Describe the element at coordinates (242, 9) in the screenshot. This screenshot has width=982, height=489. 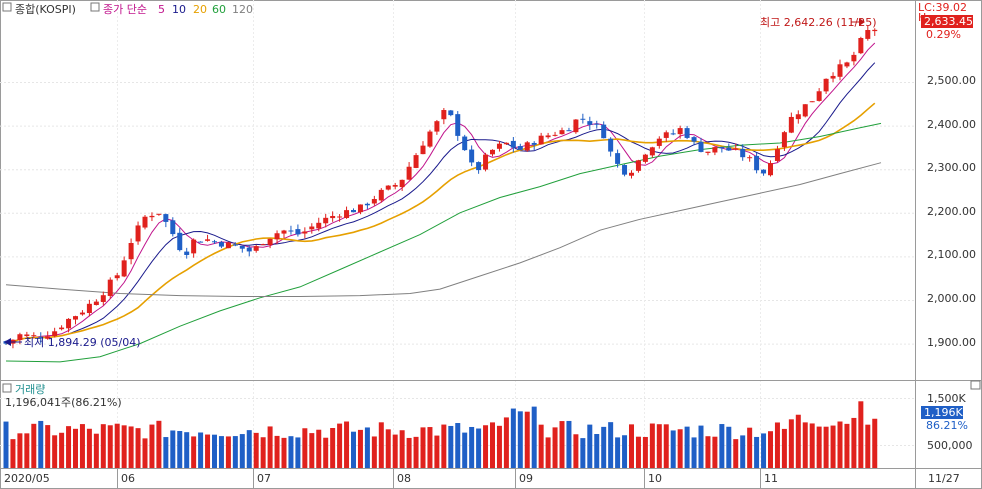
I see `ma-period-120: 120` at that location.